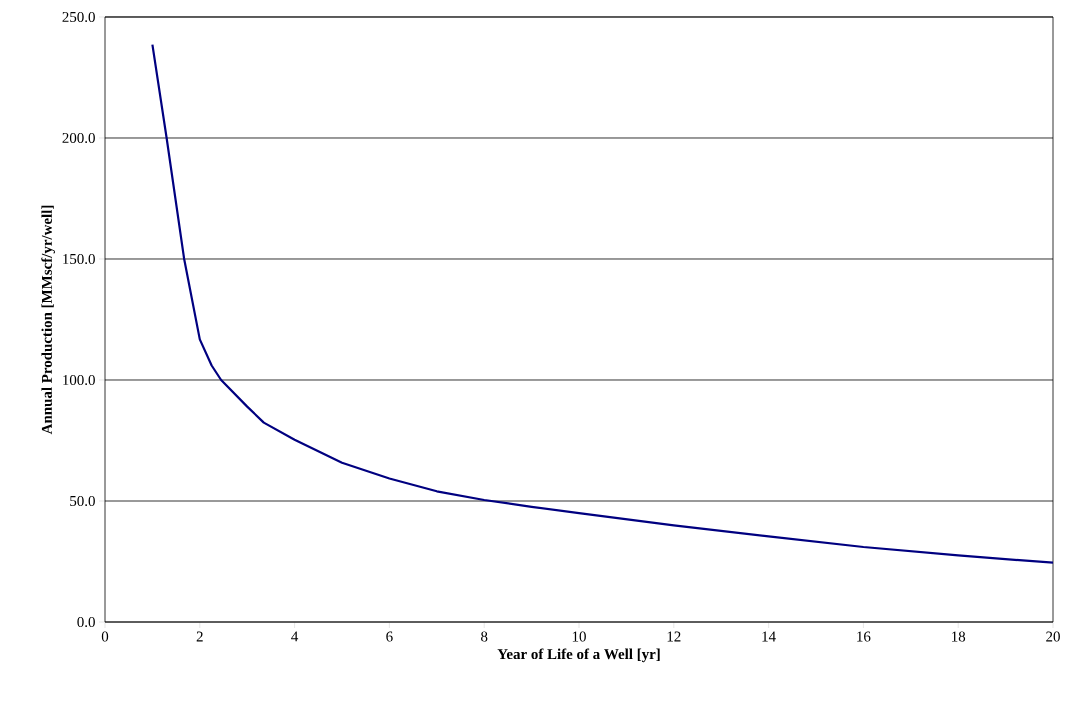 This screenshot has width=1067, height=709. What do you see at coordinates (78, 138) in the screenshot?
I see `y-tick-label: 200.0` at bounding box center [78, 138].